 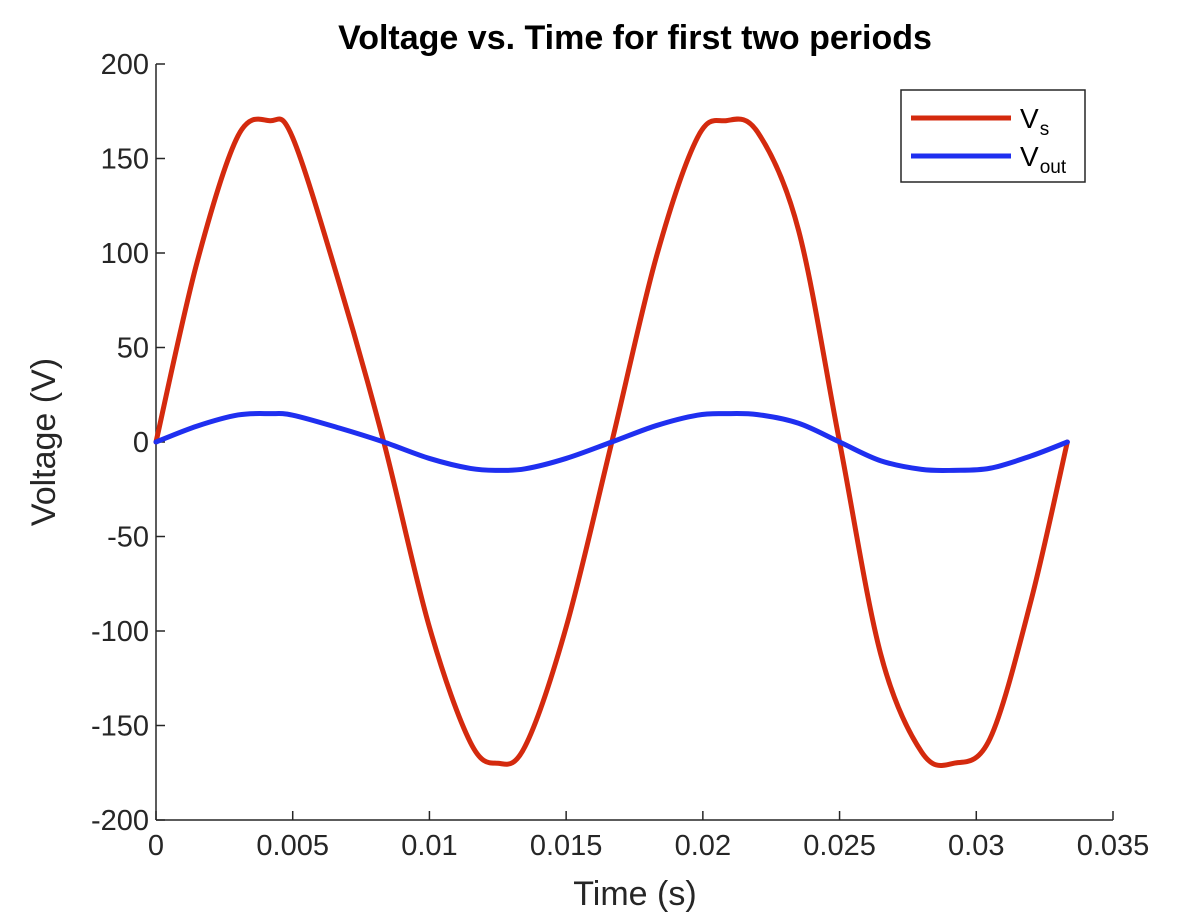 What do you see at coordinates (120, 632) in the screenshot?
I see `y-tick-label: -100` at bounding box center [120, 632].